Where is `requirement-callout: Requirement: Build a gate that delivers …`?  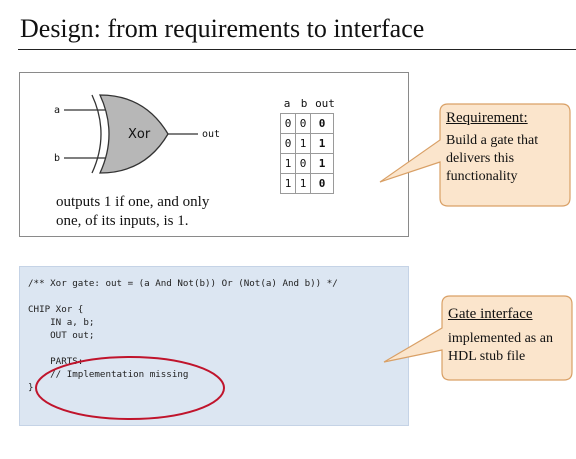 requirement-callout: Requirement: Build a gate that delivers … is located at coordinates (476, 156).